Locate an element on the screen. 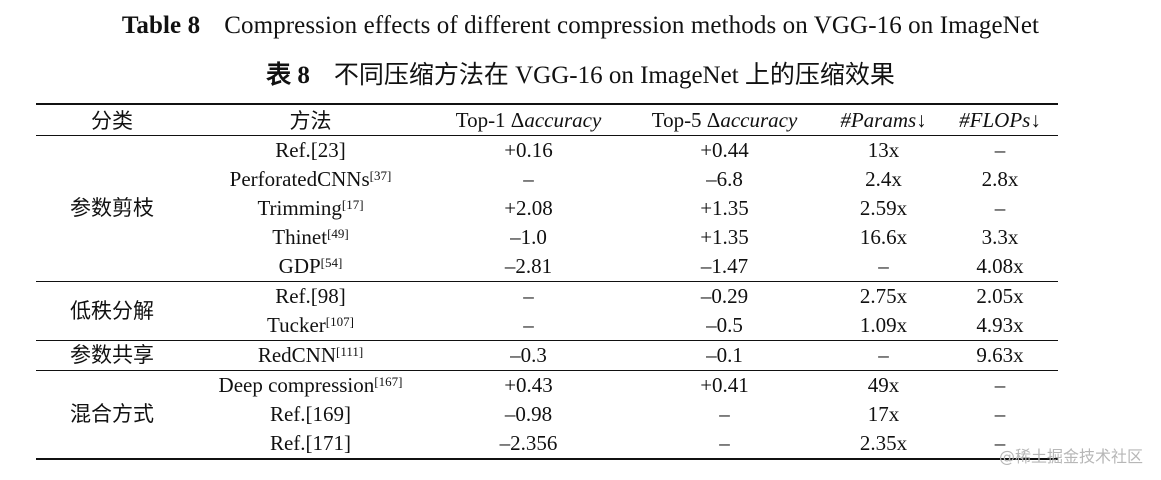 The height and width of the screenshot is (480, 1161). citation-ref: [111] is located at coordinates (349, 351).